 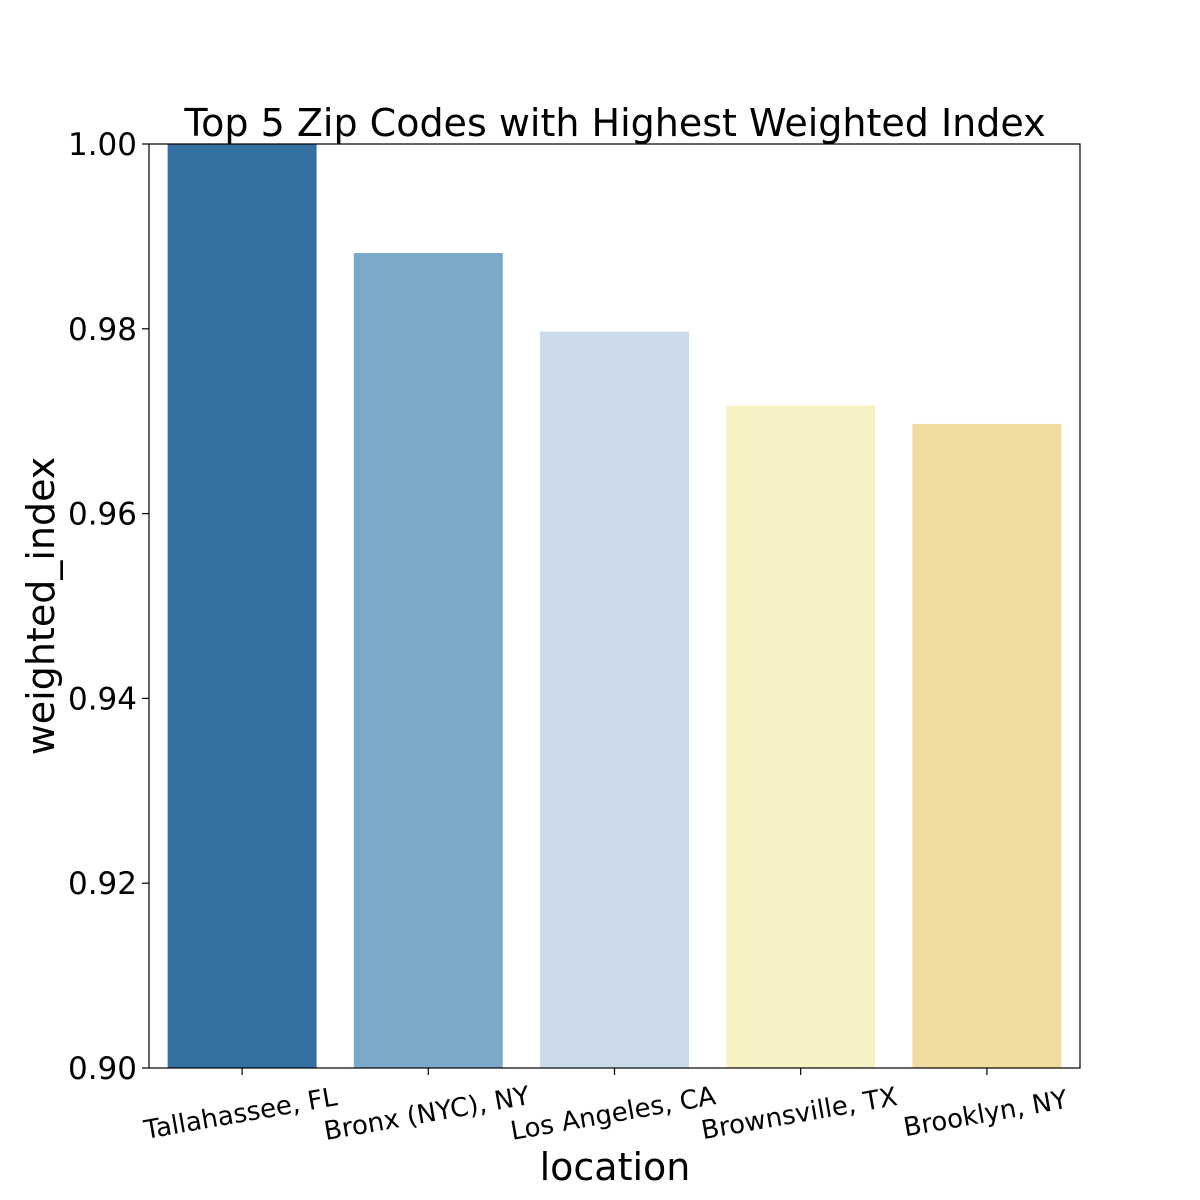 What do you see at coordinates (102, 330) in the screenshot?
I see `y-tick-label: 0.98` at bounding box center [102, 330].